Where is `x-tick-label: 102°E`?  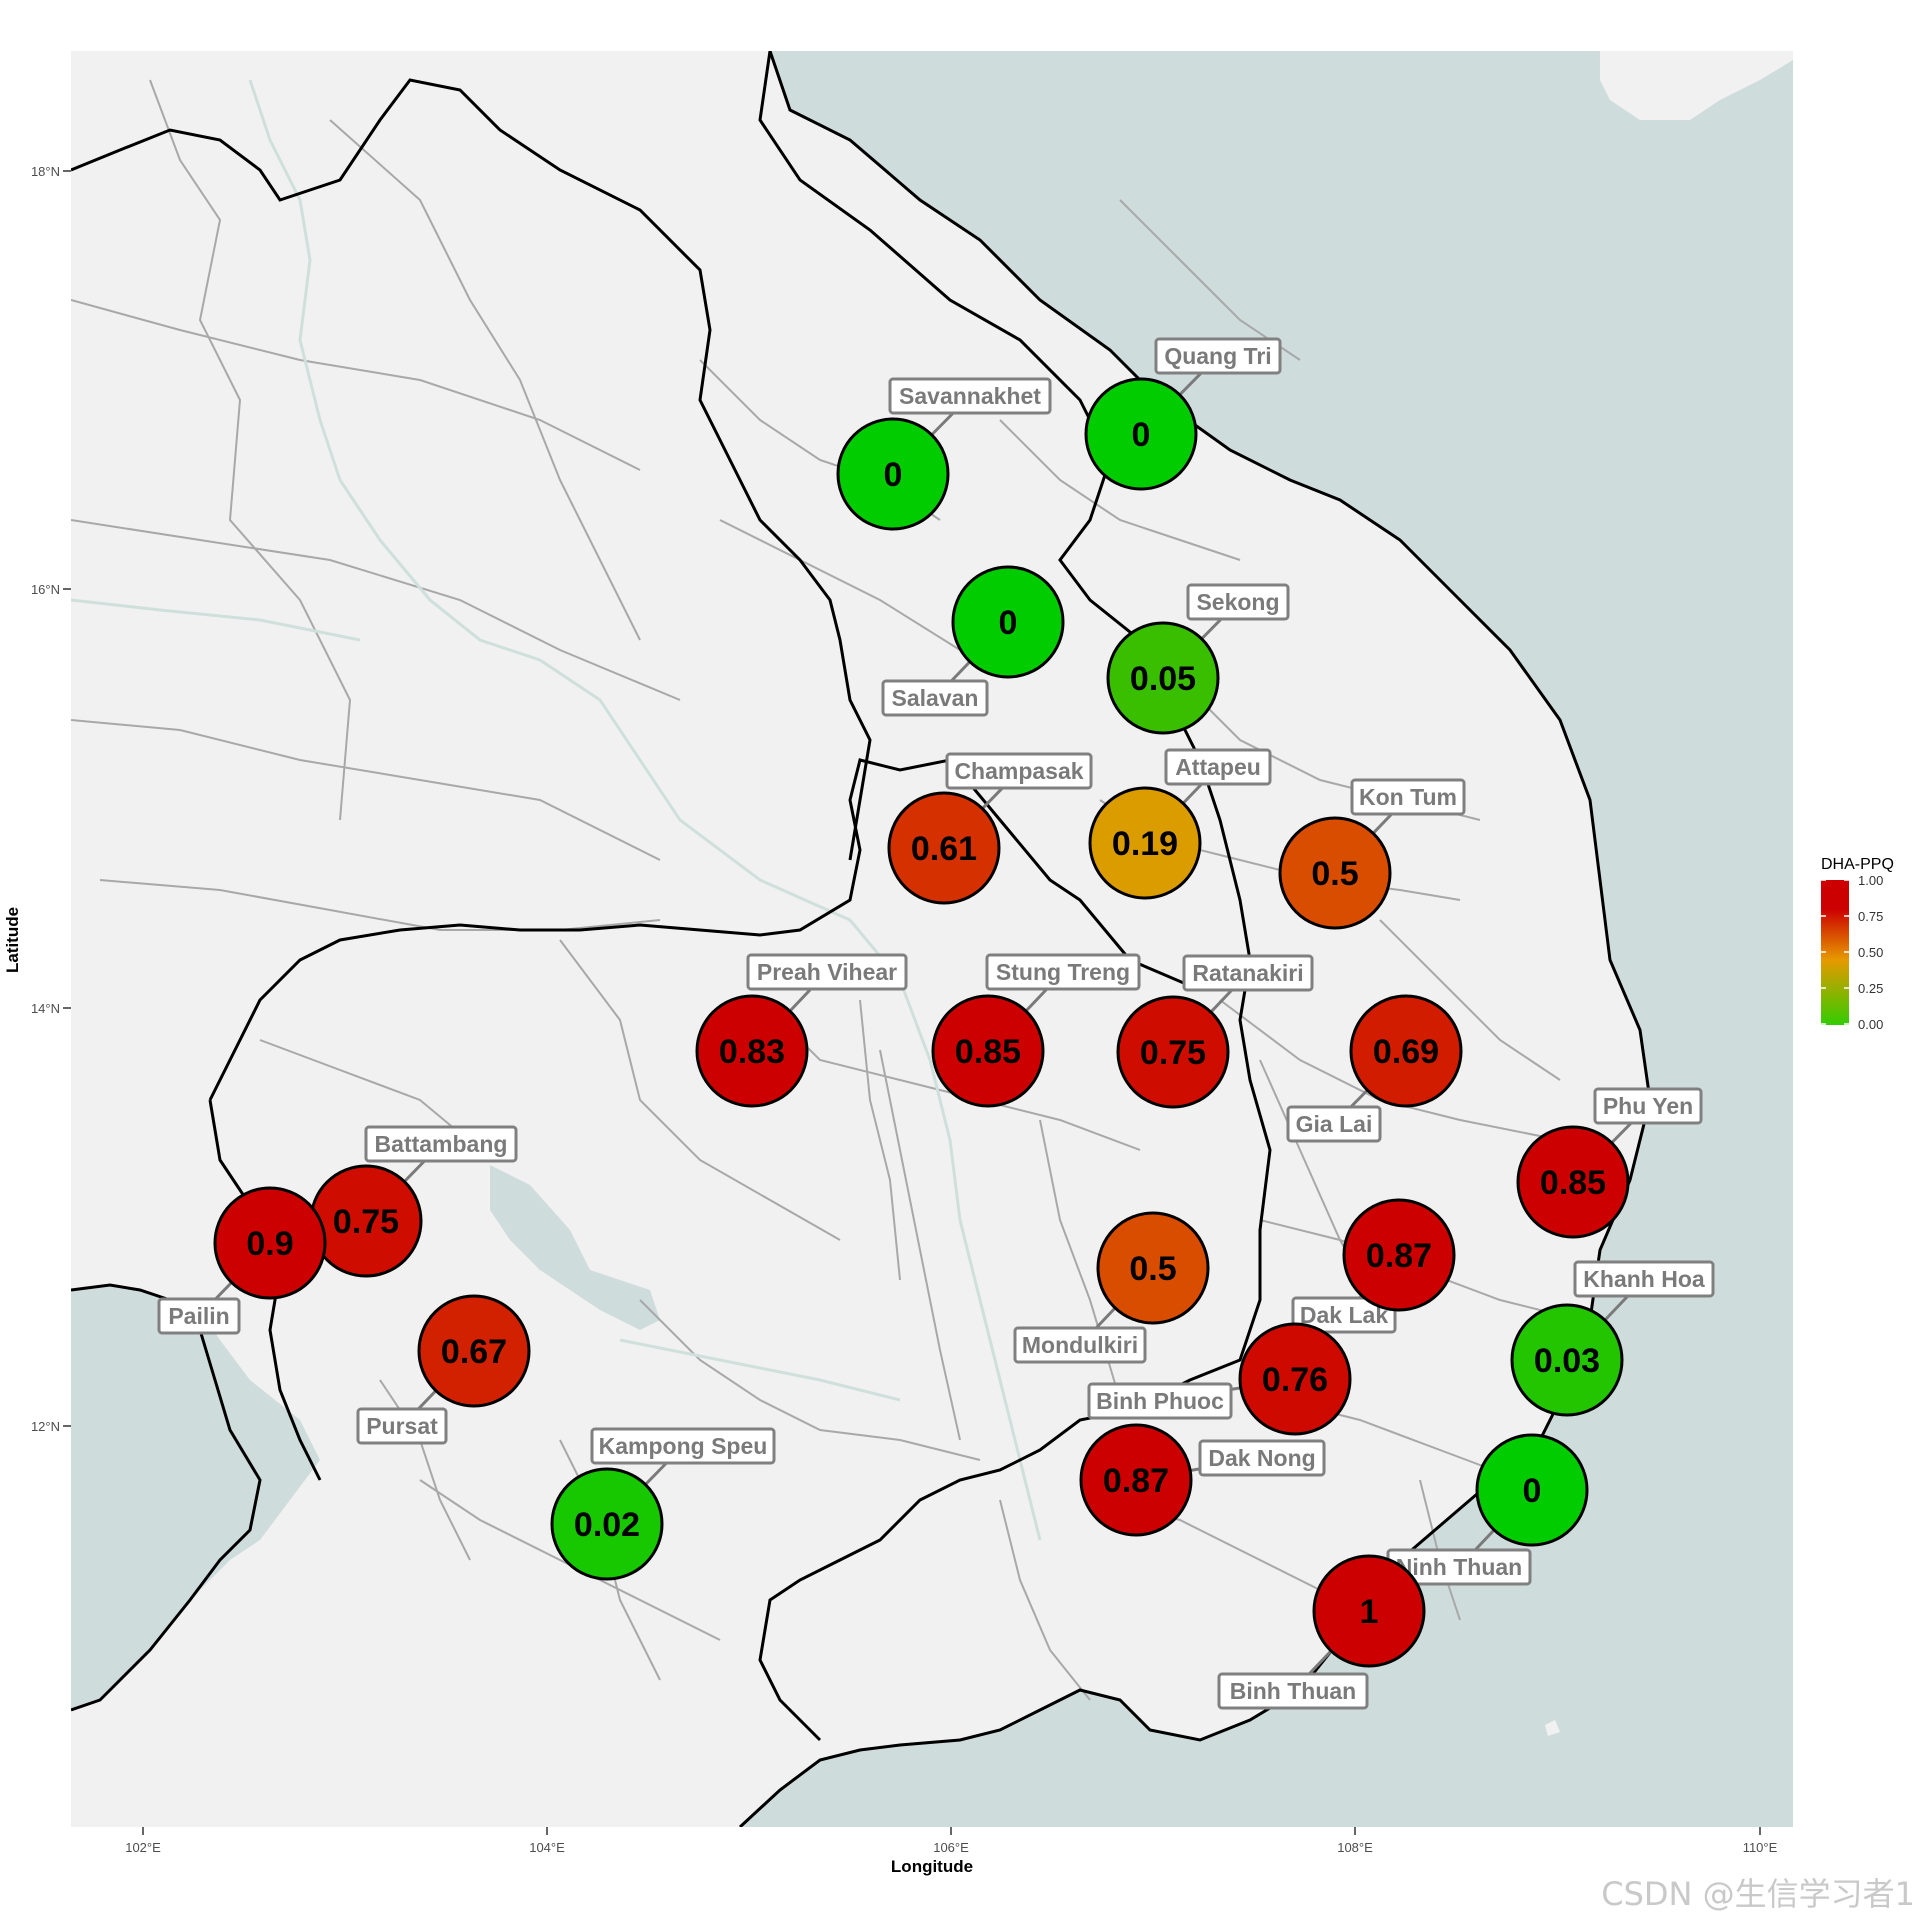
x-tick-label: 102°E is located at coordinates (143, 1847).